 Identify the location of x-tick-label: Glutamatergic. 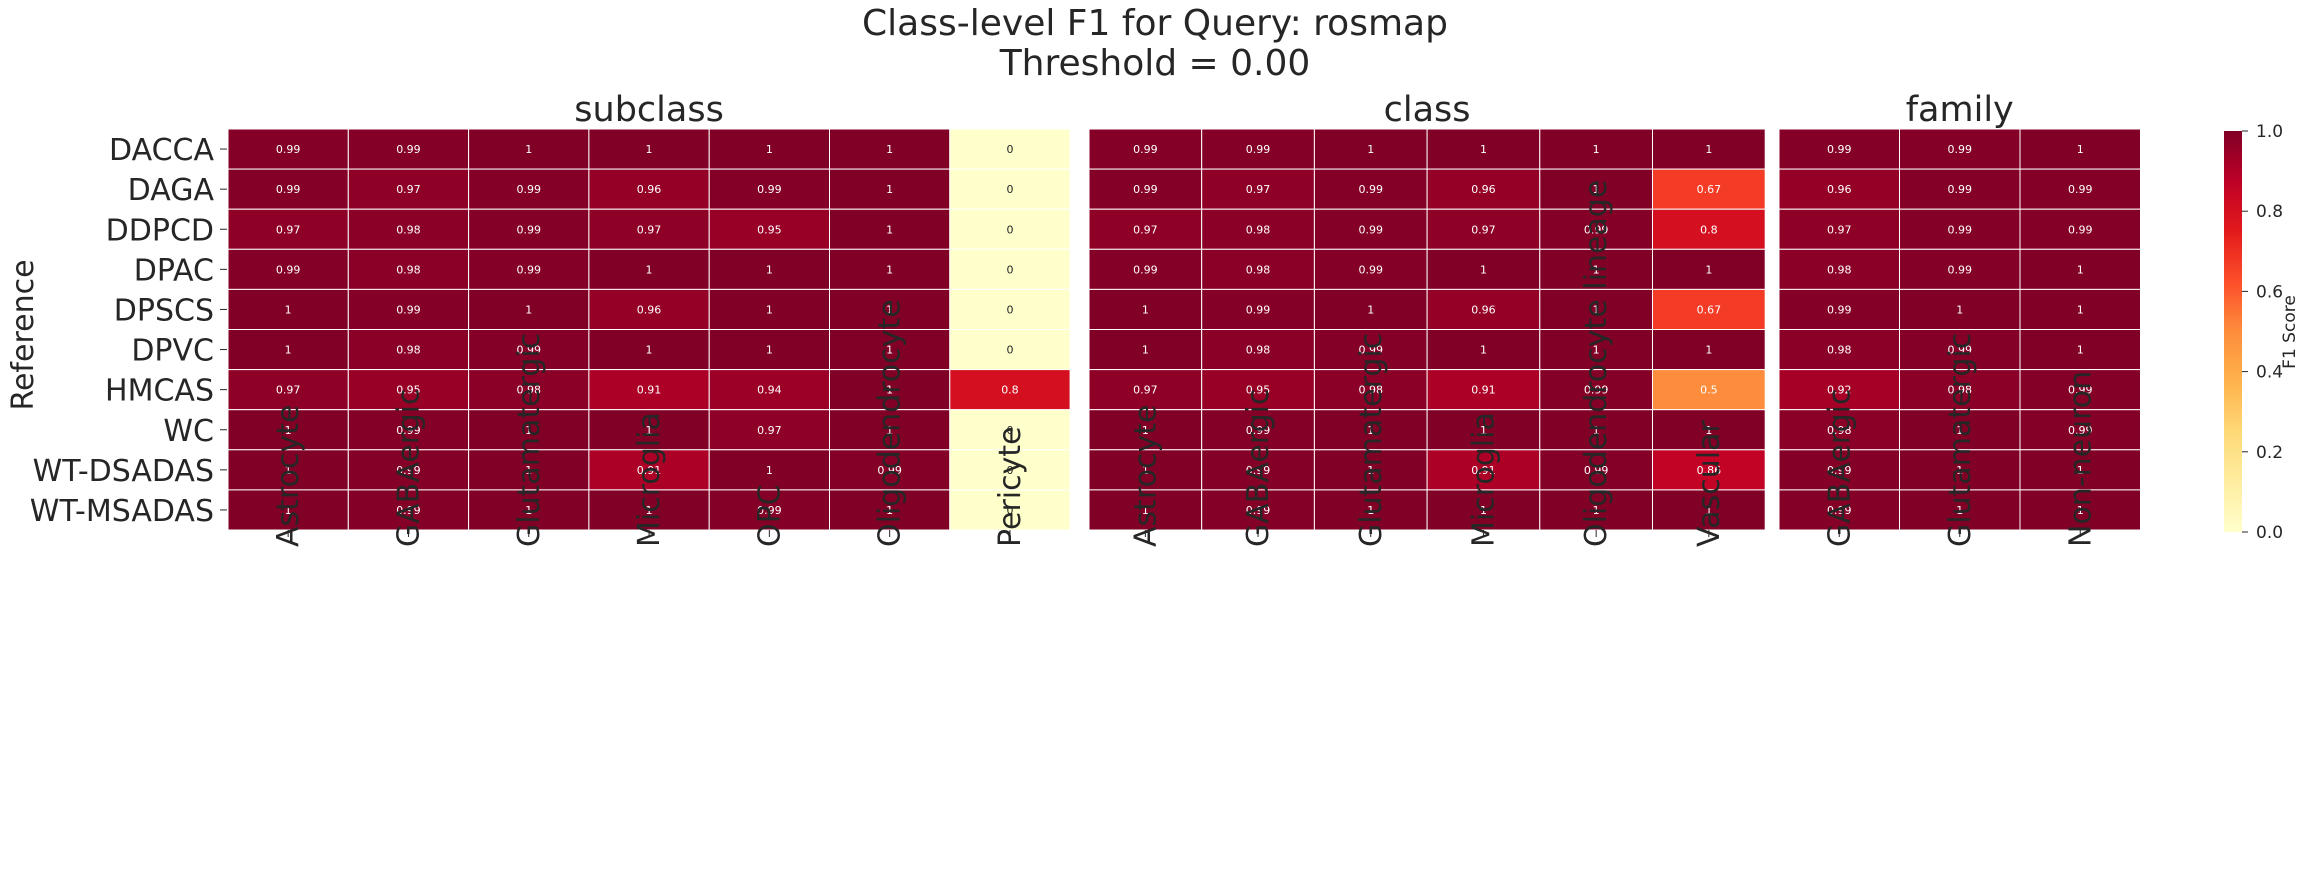
(529, 440).